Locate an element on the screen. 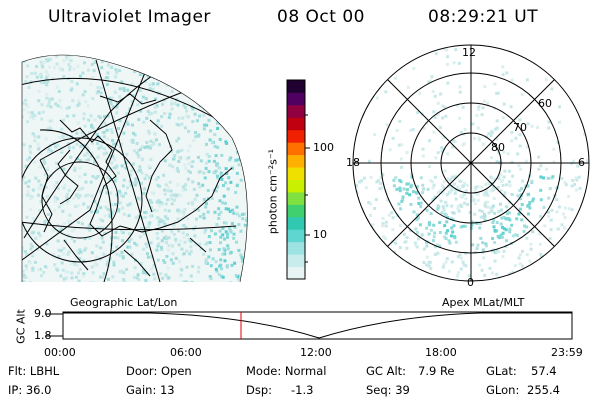 The height and width of the screenshot is (400, 600). dsp-value: -1.3 is located at coordinates (302, 390).